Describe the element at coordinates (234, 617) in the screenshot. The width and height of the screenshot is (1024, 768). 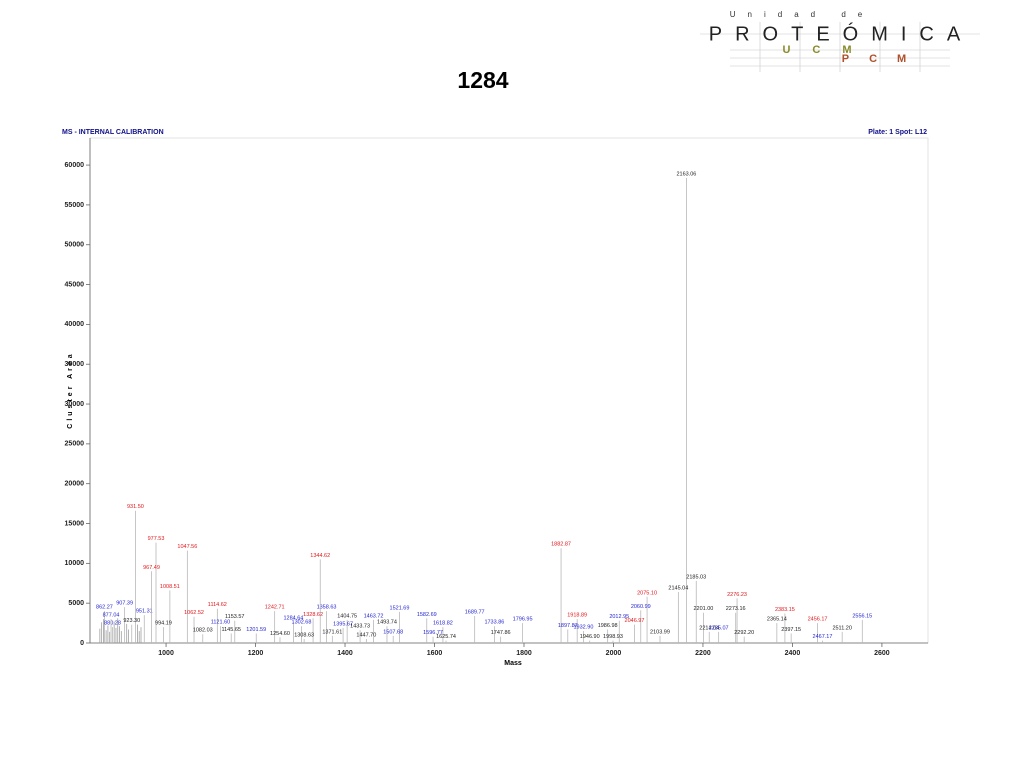
I see `peak-label: 1153.57` at that location.